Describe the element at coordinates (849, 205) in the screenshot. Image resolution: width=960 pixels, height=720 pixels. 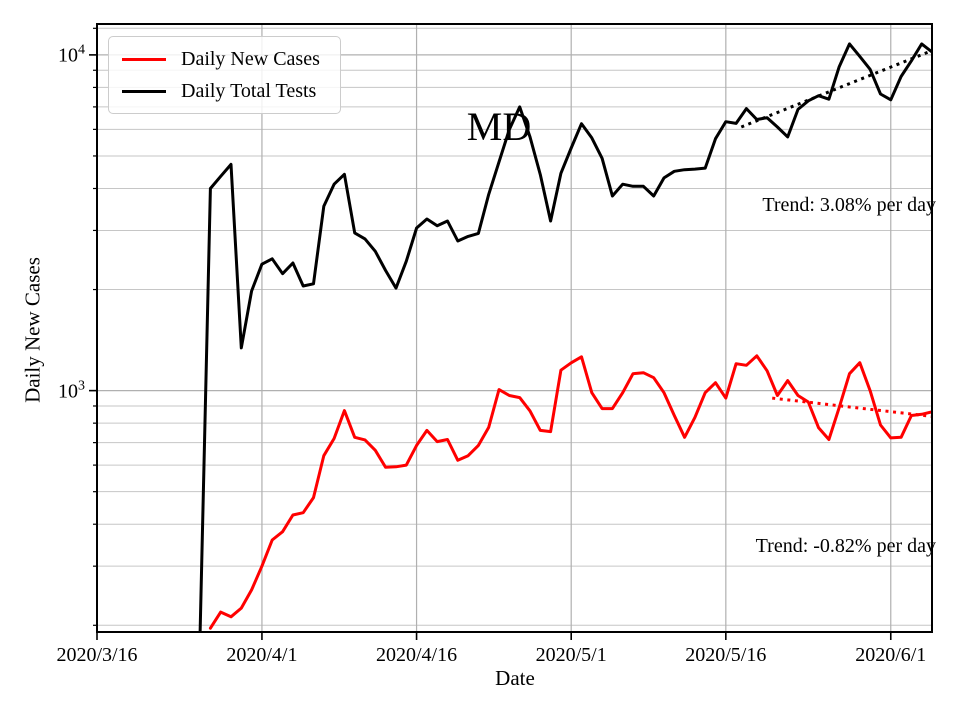
I see `trend-annotation-tests: Trend: 3.08% per day` at that location.